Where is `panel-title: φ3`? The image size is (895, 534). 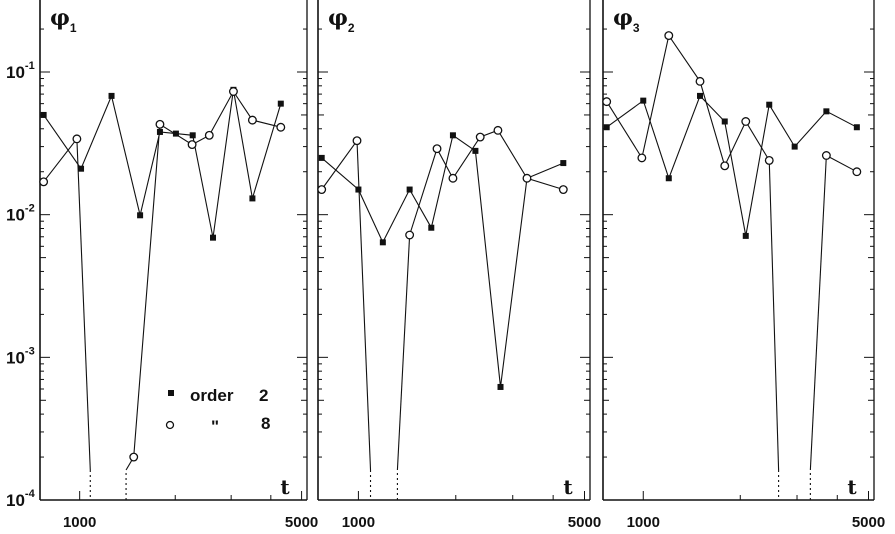 panel-title: φ3 is located at coordinates (626, 20).